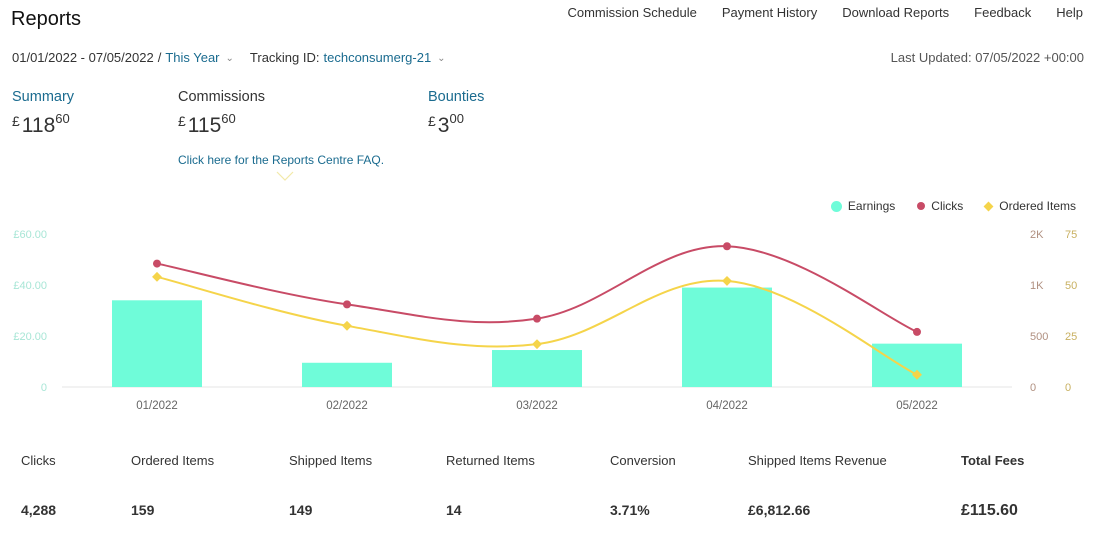 The image size is (1100, 533). Describe the element at coordinates (30, 235) in the screenshot. I see `left-axis-tick-label: £60.00` at that location.